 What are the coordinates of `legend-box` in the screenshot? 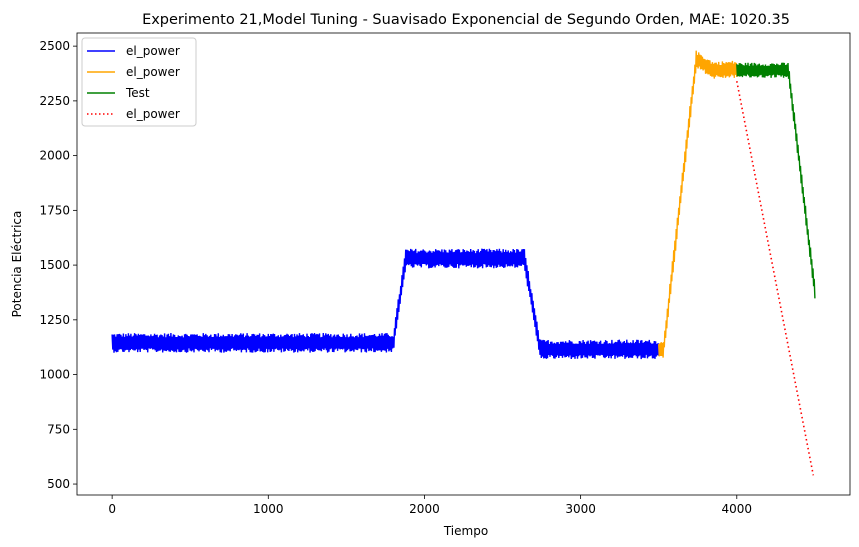 It's located at (139, 82).